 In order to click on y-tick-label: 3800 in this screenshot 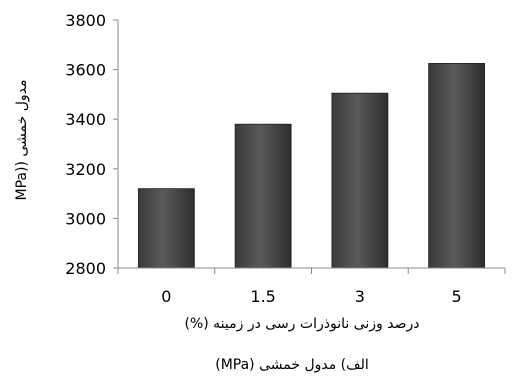, I will do `click(85, 20)`.